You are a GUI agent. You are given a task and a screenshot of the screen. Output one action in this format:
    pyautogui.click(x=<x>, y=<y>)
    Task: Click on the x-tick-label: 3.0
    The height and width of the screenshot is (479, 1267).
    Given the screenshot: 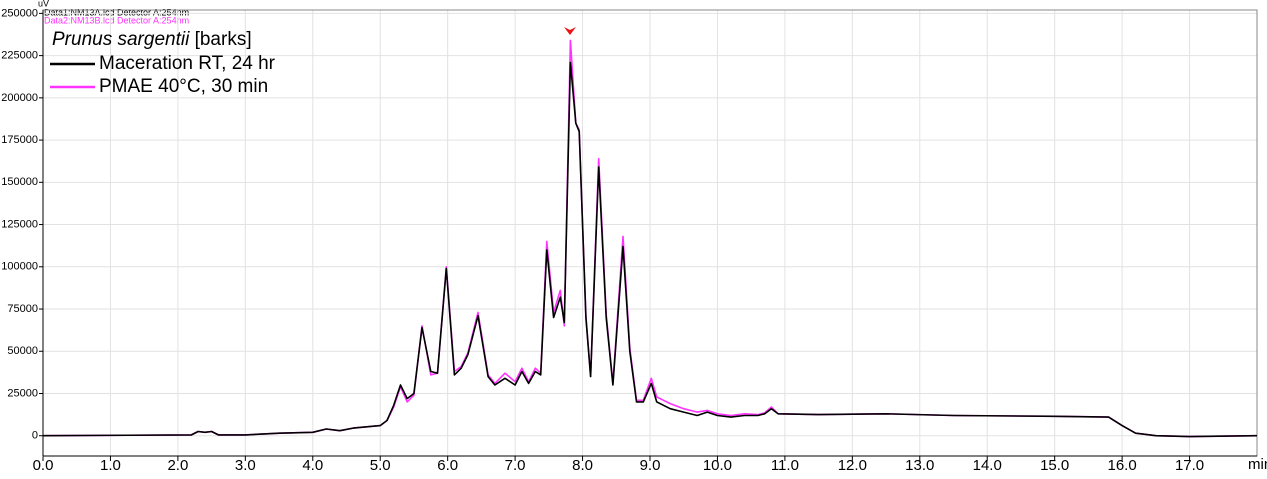 What is the action you would take?
    pyautogui.click(x=245, y=465)
    